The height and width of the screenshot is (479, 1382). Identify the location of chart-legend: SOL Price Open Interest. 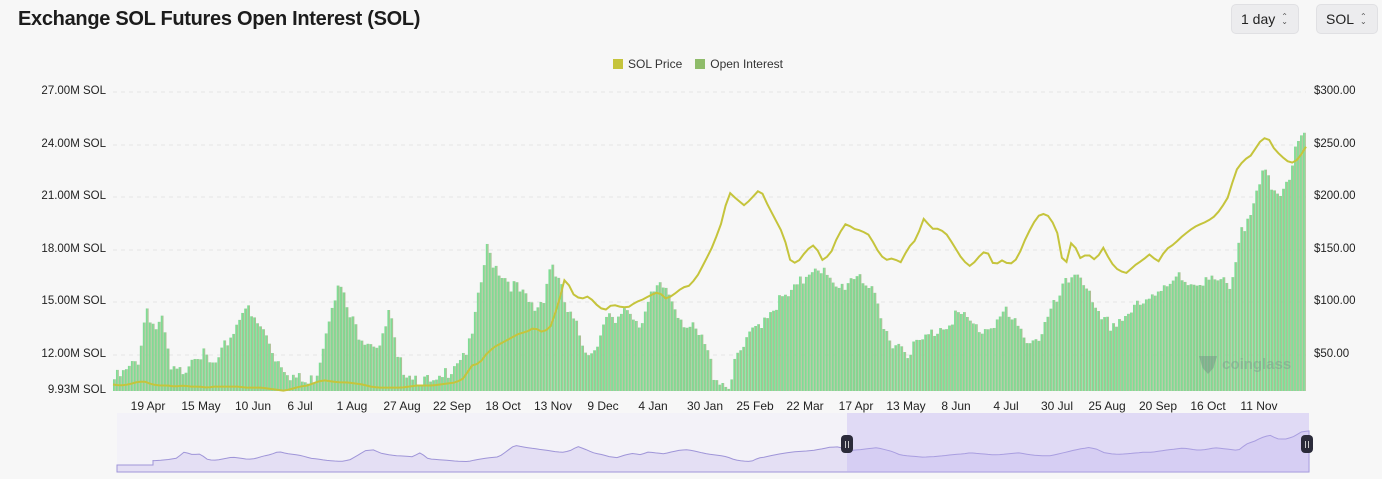
(704, 64).